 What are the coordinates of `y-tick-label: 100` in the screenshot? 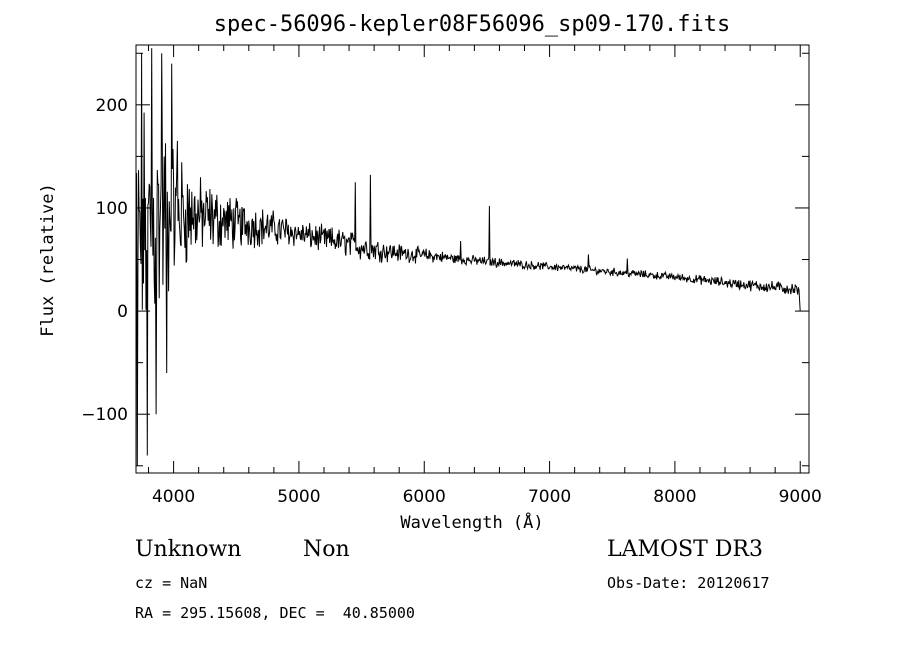 It's located at (112, 209).